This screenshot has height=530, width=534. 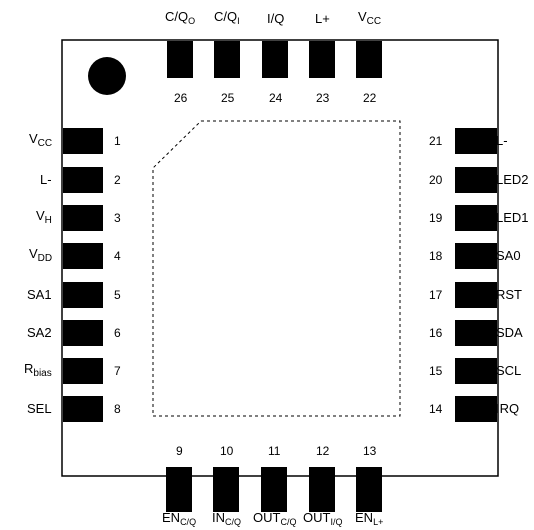 I want to click on pin-name-21: L-, so click(x=502, y=141).